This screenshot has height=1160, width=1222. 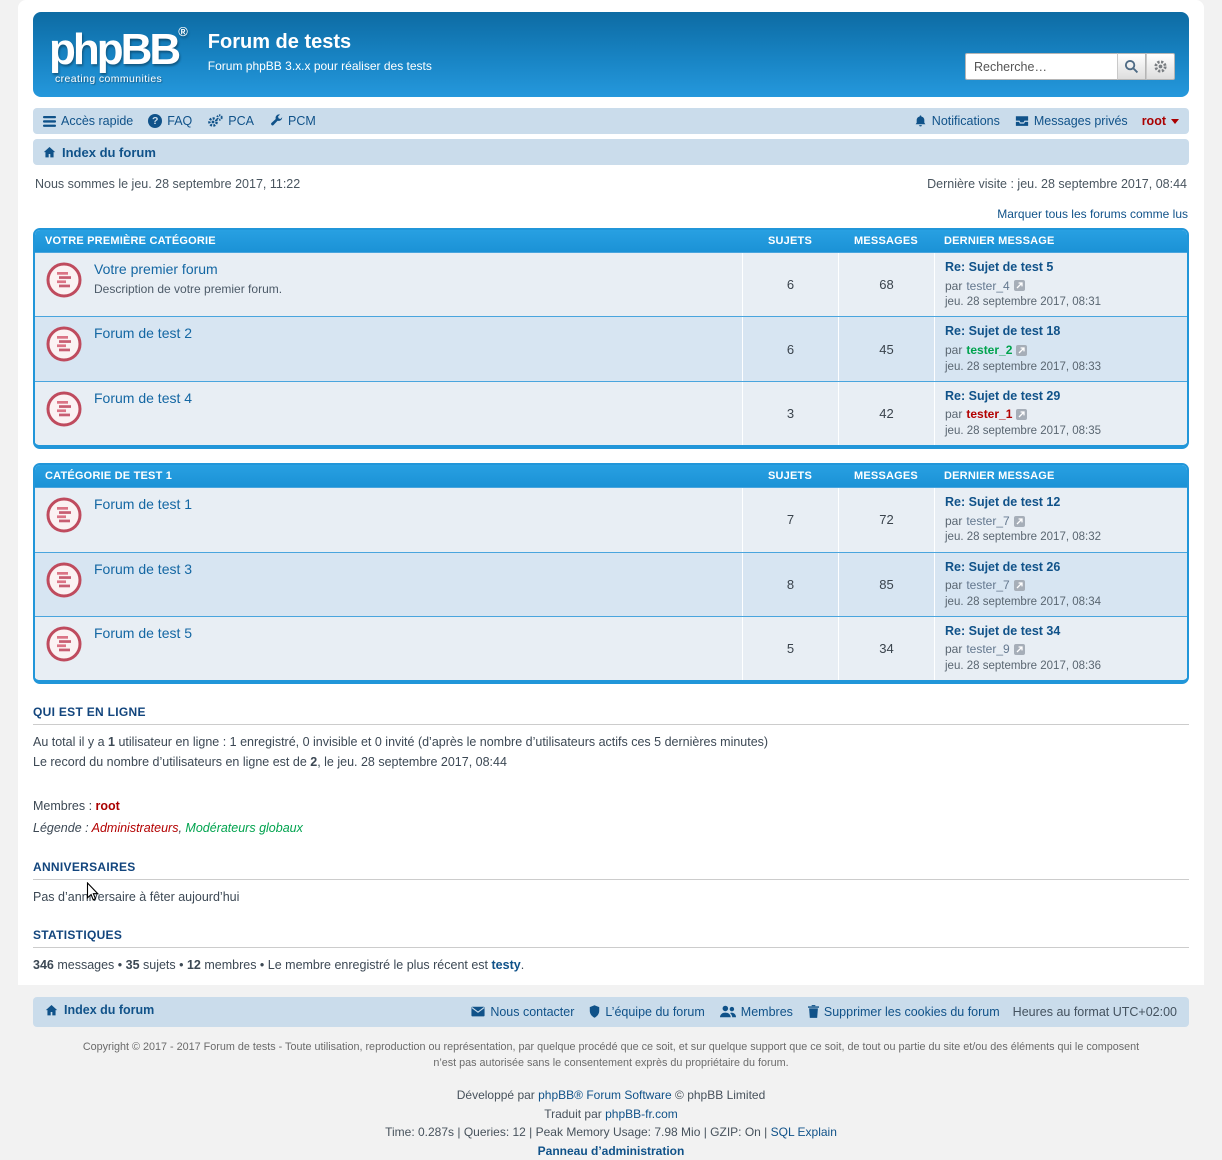 What do you see at coordinates (109, 476) in the screenshot?
I see `category-title-link: CATÉGORIE DE TEST 1` at bounding box center [109, 476].